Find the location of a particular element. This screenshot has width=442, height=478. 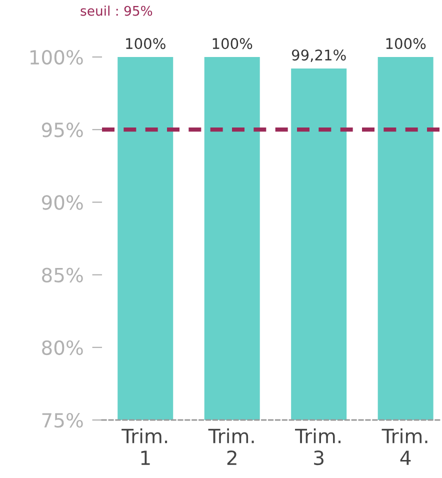

data-label: 99,21% is located at coordinates (319, 56).